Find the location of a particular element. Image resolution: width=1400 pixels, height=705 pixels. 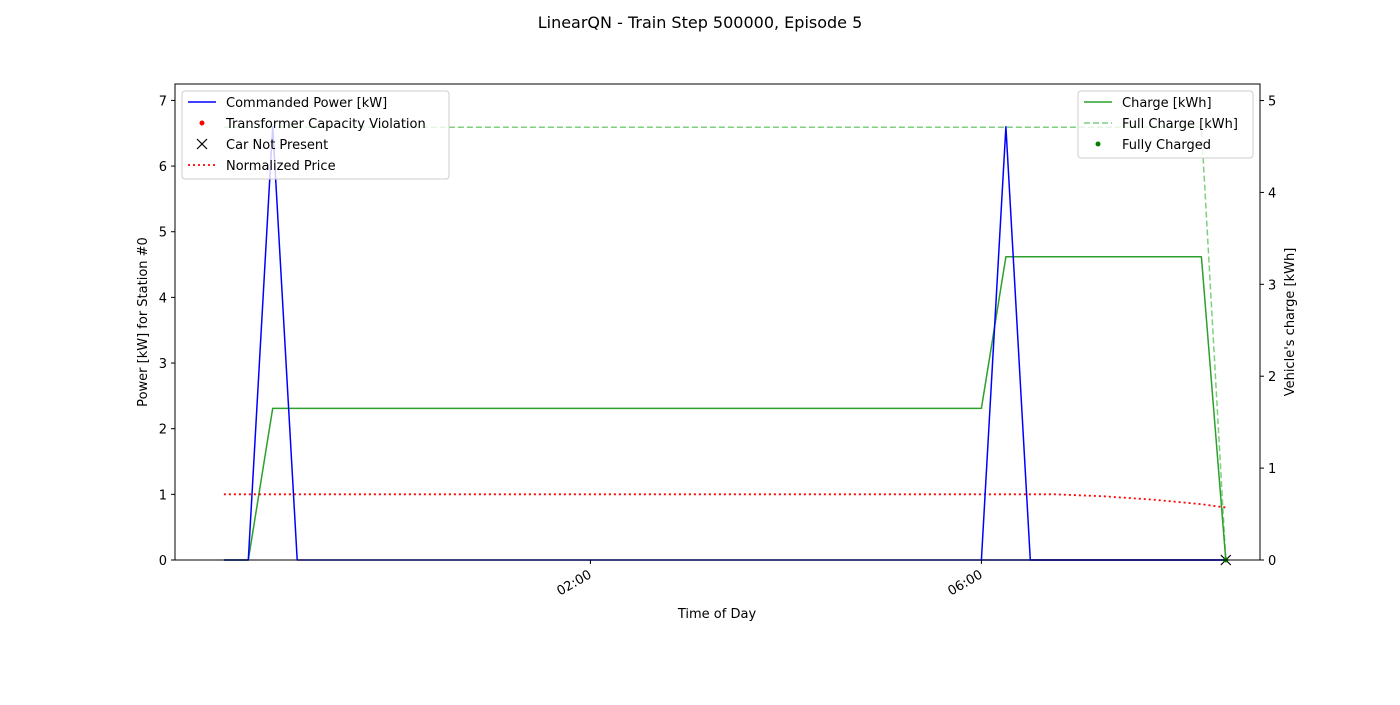

x-tick-label: 02:00 is located at coordinates (574, 583).